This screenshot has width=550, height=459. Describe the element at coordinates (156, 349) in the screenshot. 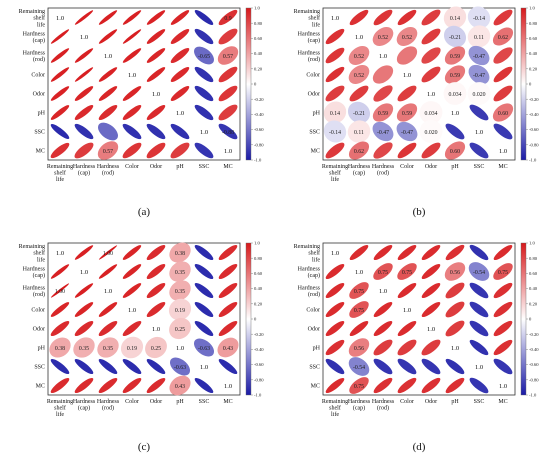

I see `correlation-value: 0.25` at that location.